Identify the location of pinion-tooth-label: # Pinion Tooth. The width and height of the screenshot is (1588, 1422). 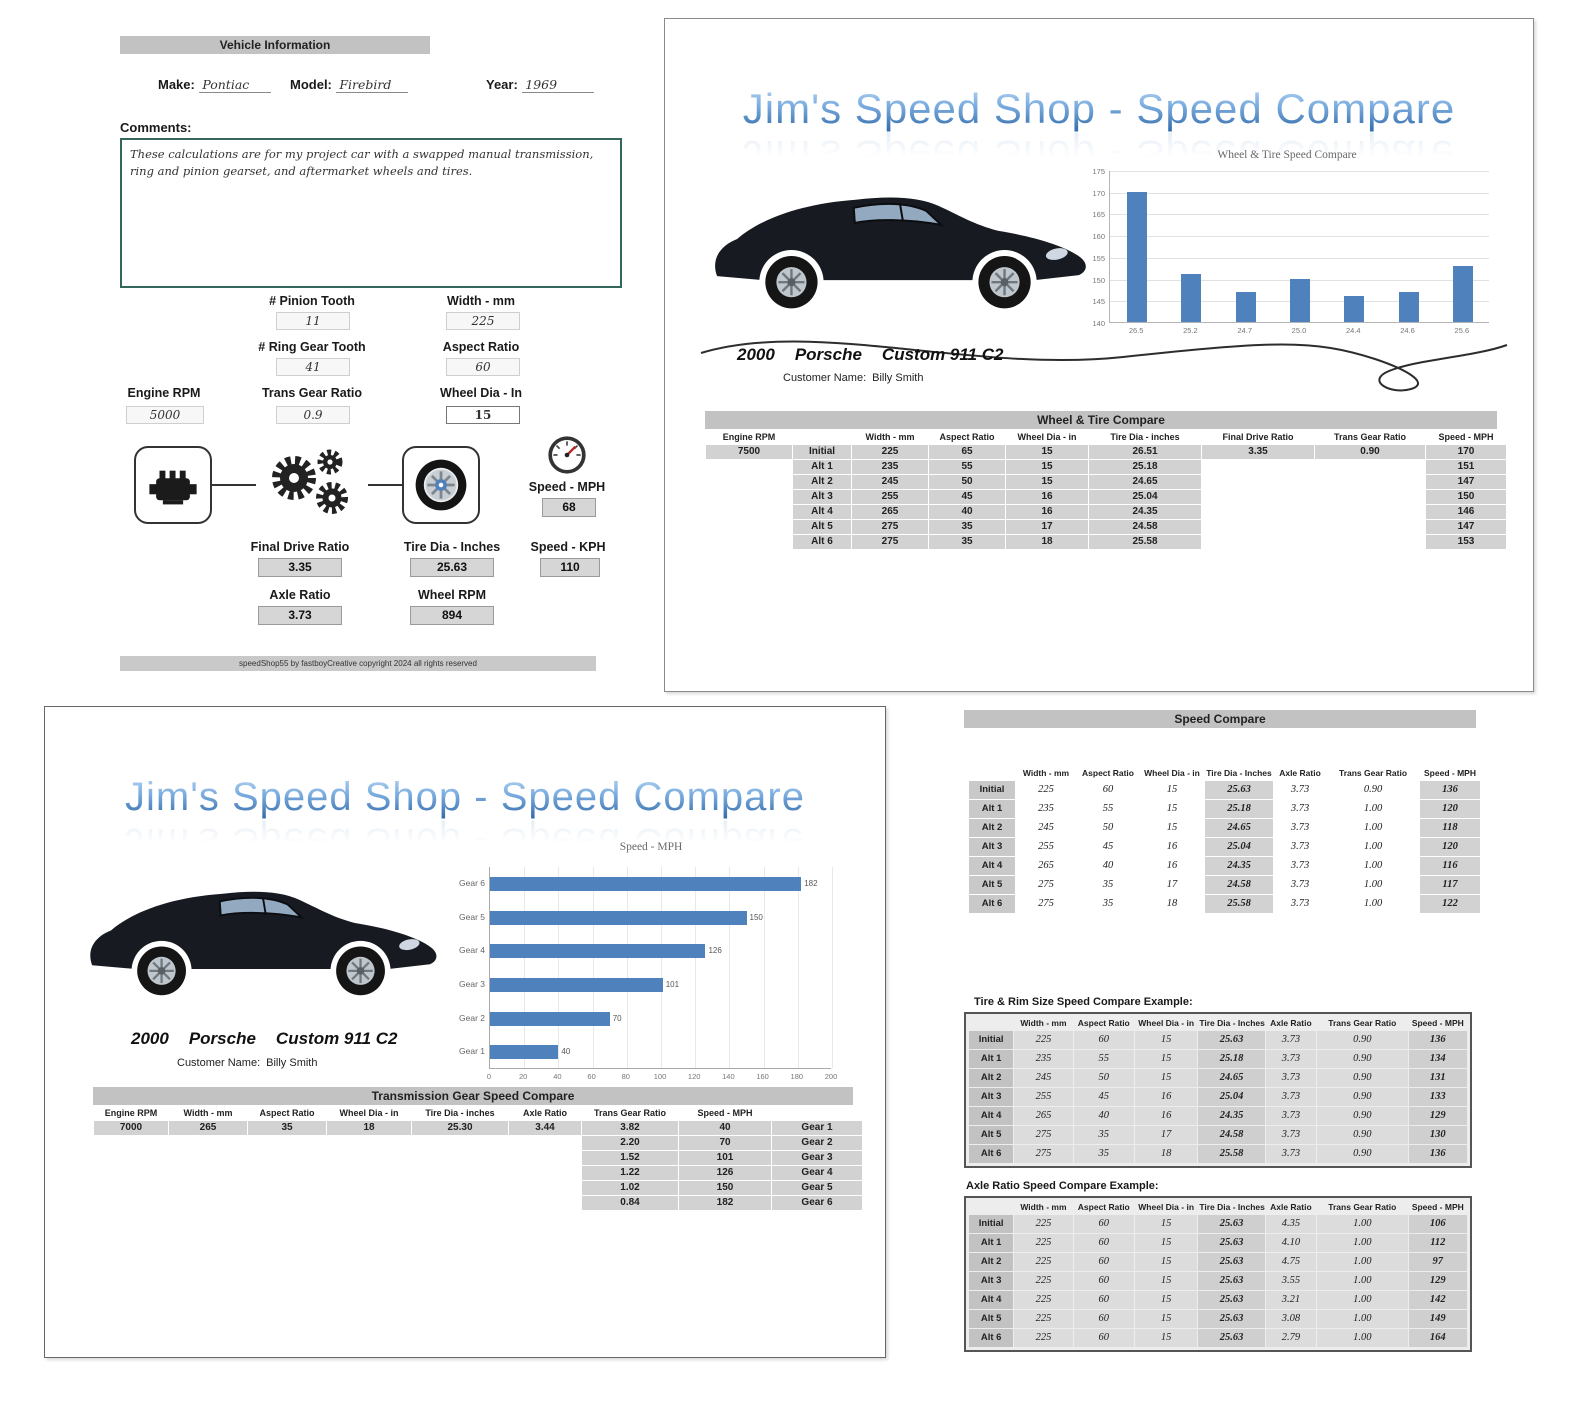
(312, 301).